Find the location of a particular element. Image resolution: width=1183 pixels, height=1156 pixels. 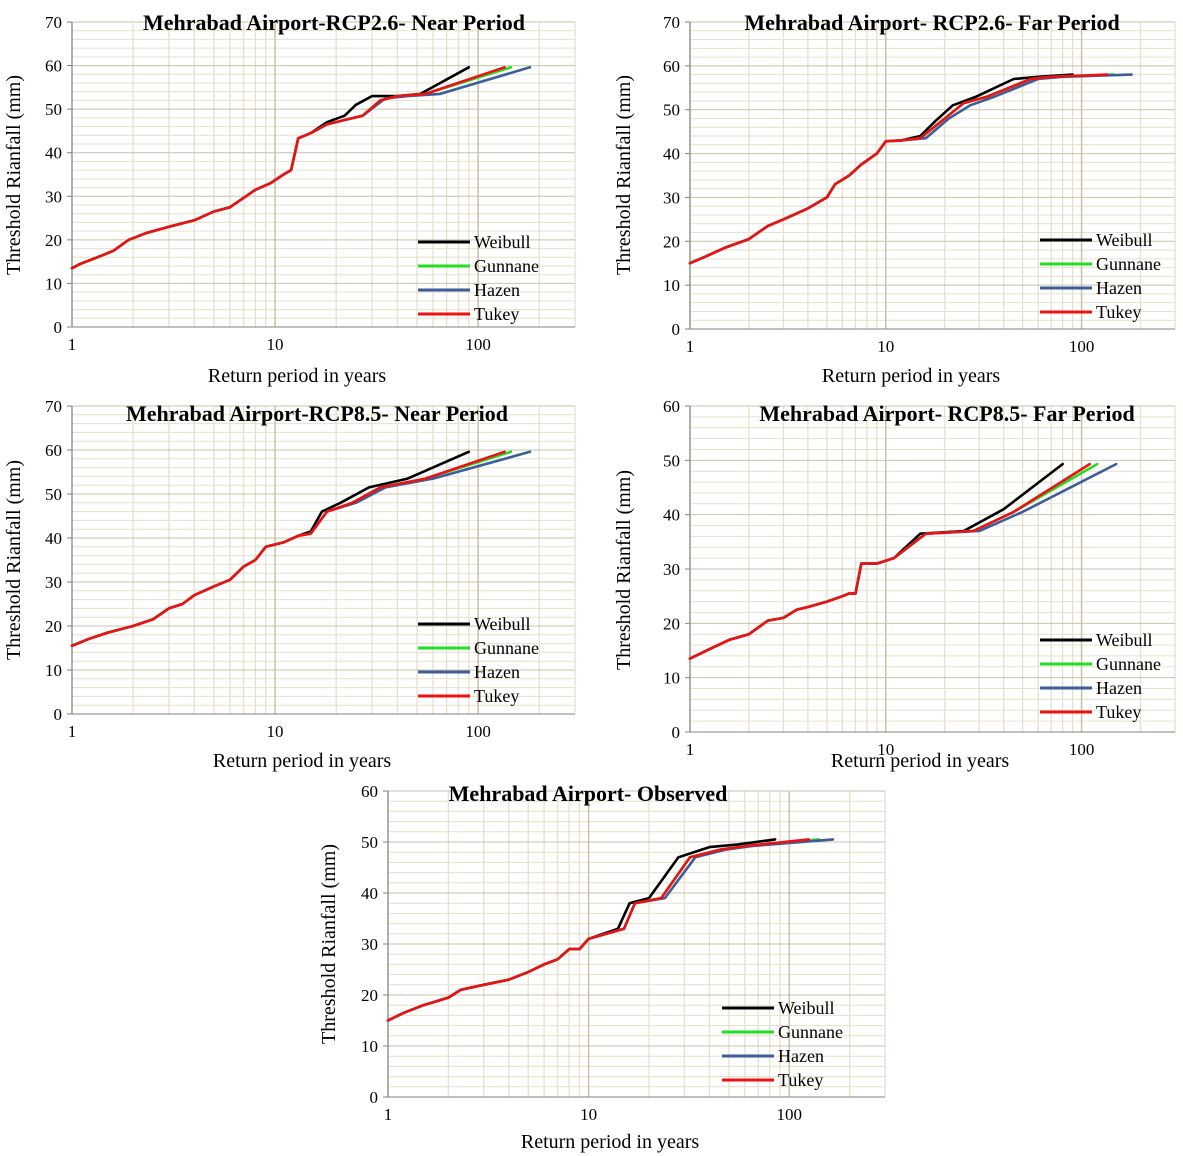

chart-0-legend-label-hazen: Hazen is located at coordinates (497, 290).